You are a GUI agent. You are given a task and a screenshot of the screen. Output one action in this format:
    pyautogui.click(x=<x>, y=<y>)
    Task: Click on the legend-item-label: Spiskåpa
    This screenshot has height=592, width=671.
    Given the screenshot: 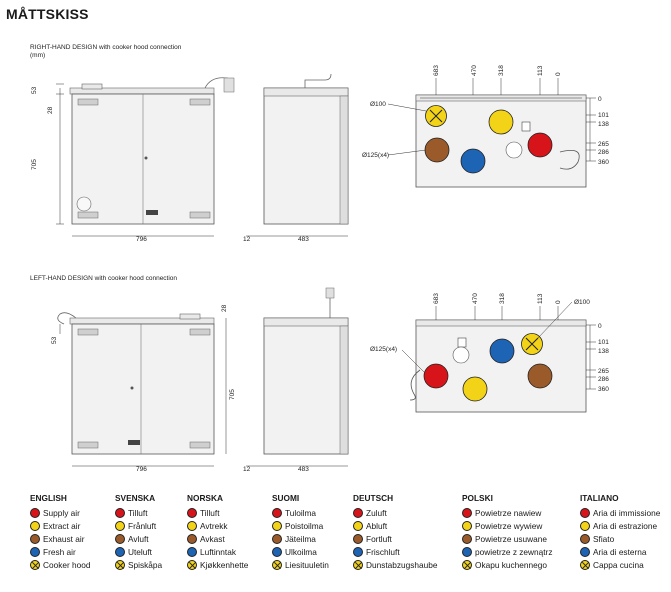 What is the action you would take?
    pyautogui.click(x=145, y=565)
    